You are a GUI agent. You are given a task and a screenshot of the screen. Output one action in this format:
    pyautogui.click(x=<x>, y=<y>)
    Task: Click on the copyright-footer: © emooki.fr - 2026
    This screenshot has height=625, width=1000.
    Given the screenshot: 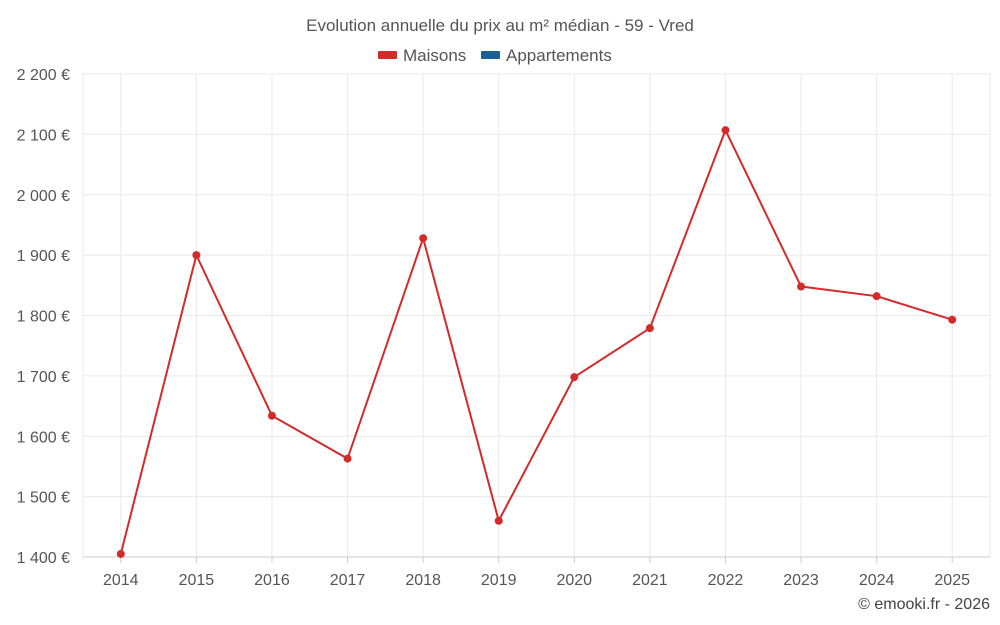 What is the action you would take?
    pyautogui.click(x=924, y=604)
    